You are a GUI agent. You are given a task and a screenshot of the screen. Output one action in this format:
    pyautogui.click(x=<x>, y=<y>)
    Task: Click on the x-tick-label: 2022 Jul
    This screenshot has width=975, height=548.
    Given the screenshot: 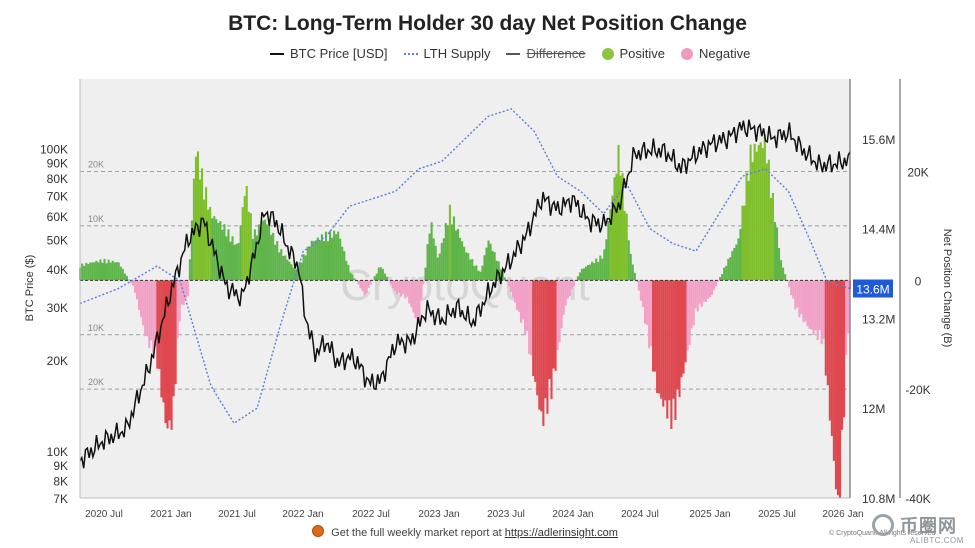 What is the action you would take?
    pyautogui.click(x=371, y=514)
    